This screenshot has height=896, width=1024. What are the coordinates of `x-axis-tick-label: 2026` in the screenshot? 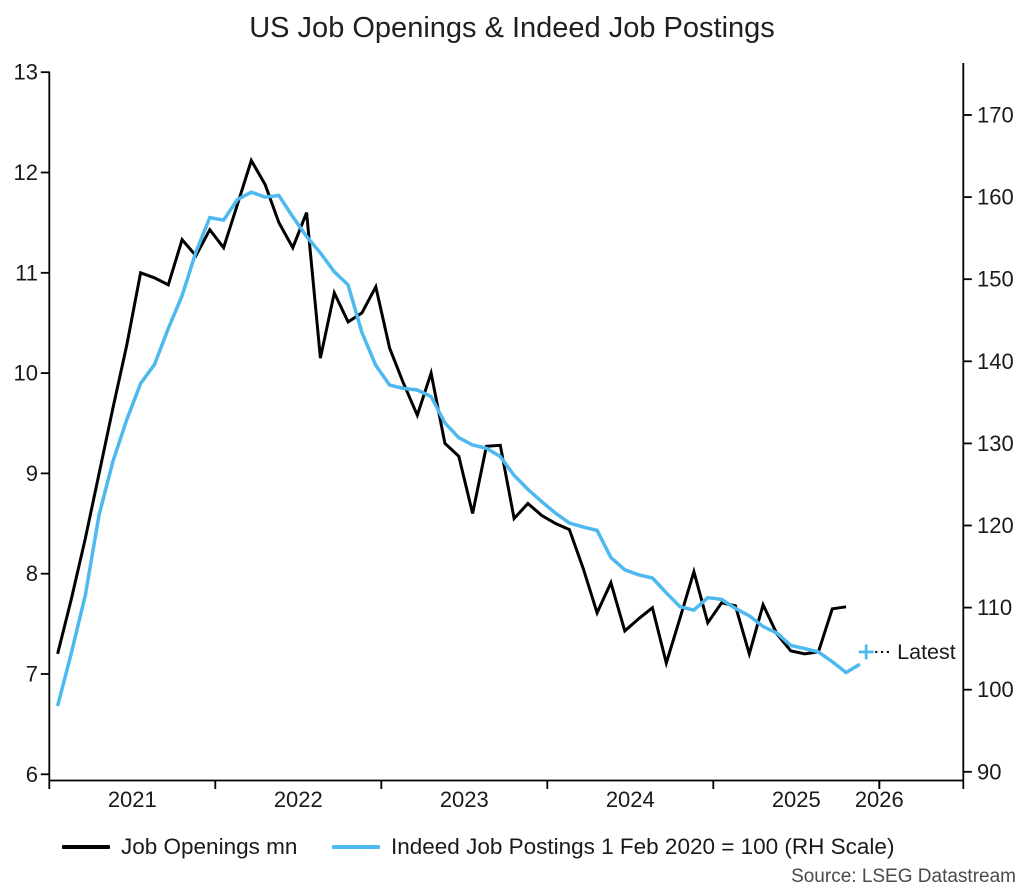 It's located at (879, 799).